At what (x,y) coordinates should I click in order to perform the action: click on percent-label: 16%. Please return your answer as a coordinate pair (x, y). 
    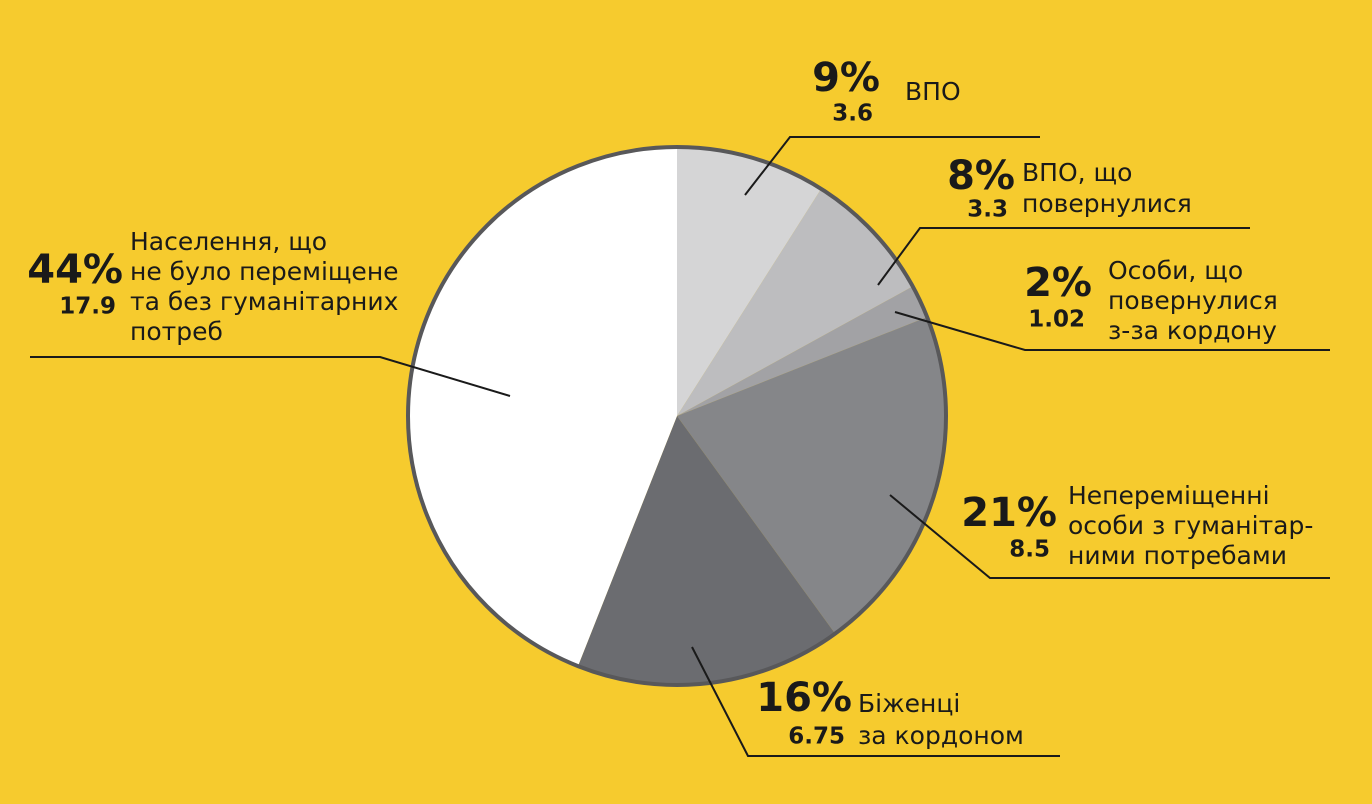
    Looking at the image, I should click on (804, 698).